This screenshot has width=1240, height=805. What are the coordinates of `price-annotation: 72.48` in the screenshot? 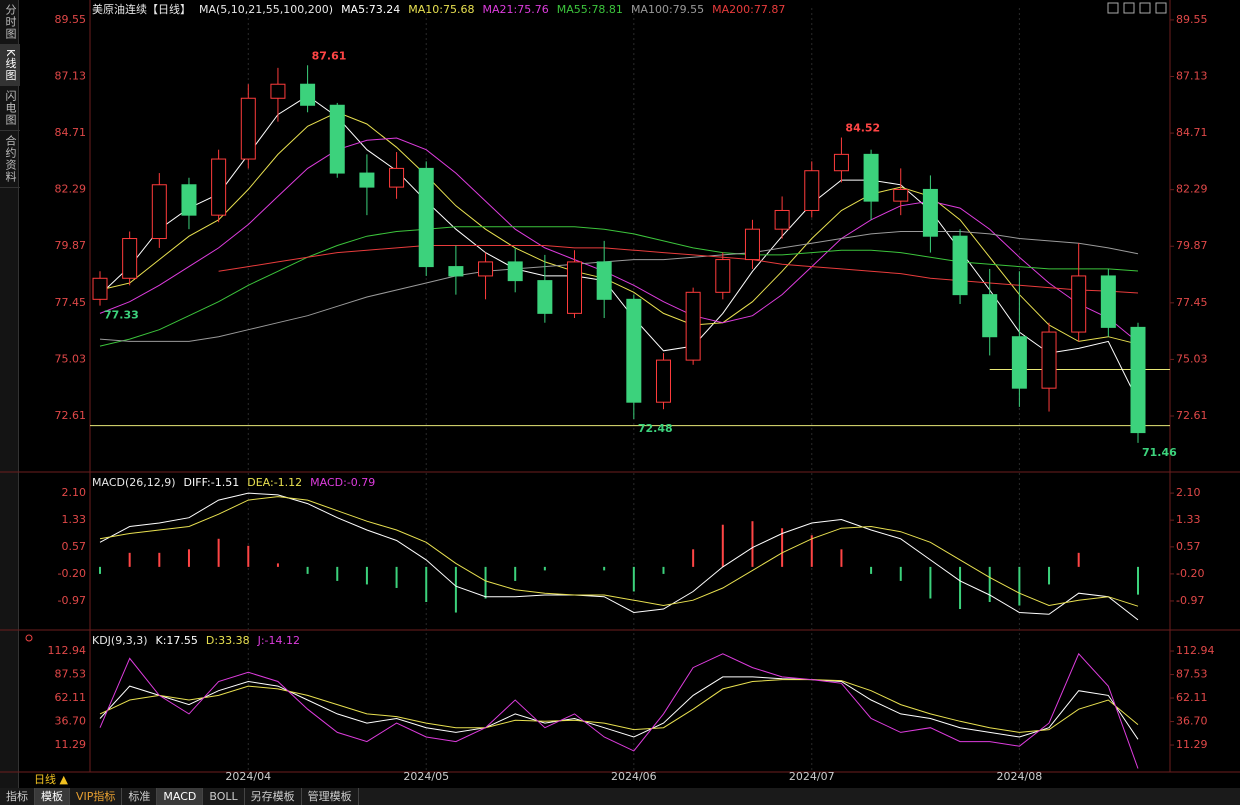 It's located at (655, 428).